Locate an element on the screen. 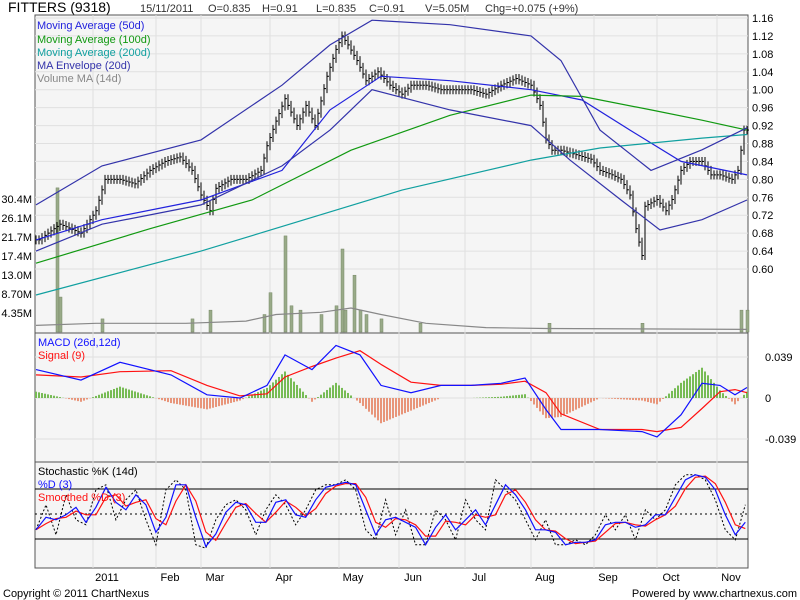 The width and height of the screenshot is (800, 600). month-label: Apr is located at coordinates (283, 578).